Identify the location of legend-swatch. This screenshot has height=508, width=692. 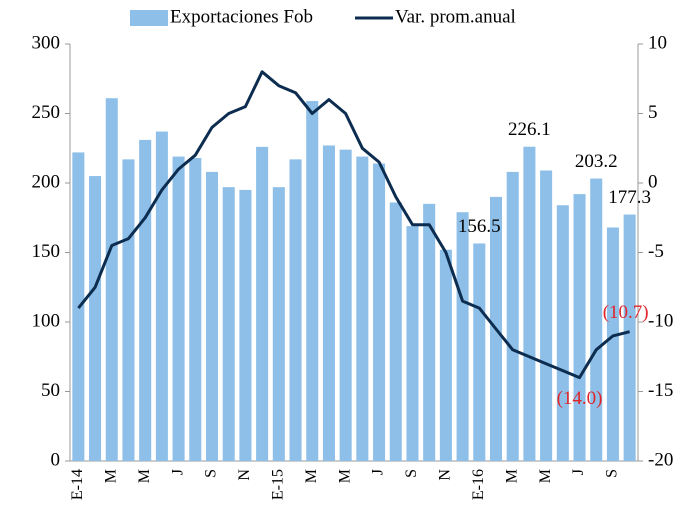
(149, 18).